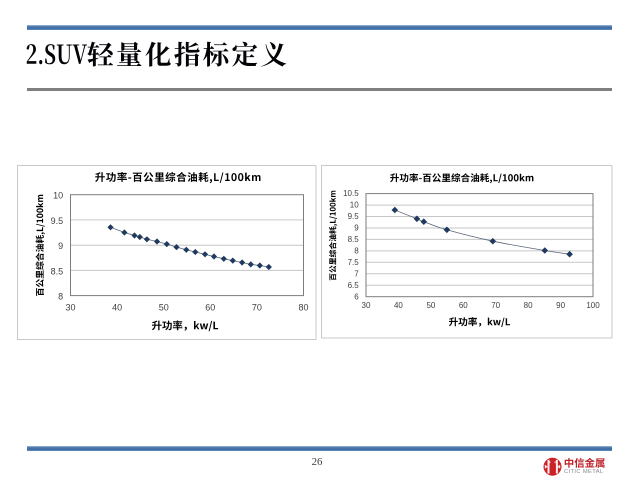  Describe the element at coordinates (351, 193) in the screenshot. I see `svg-text: 10.5` at that location.